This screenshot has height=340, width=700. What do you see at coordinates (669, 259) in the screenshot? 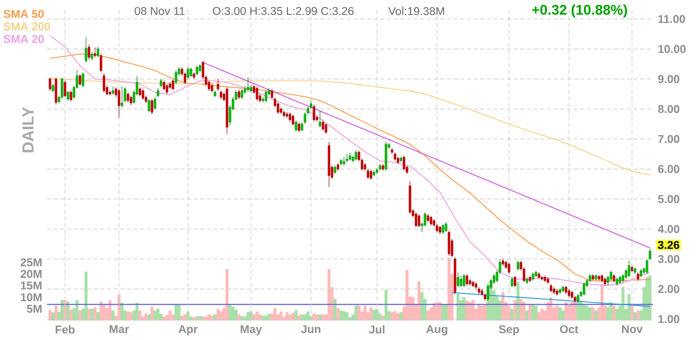
I see `y-tick-label: 3.00` at bounding box center [669, 259].